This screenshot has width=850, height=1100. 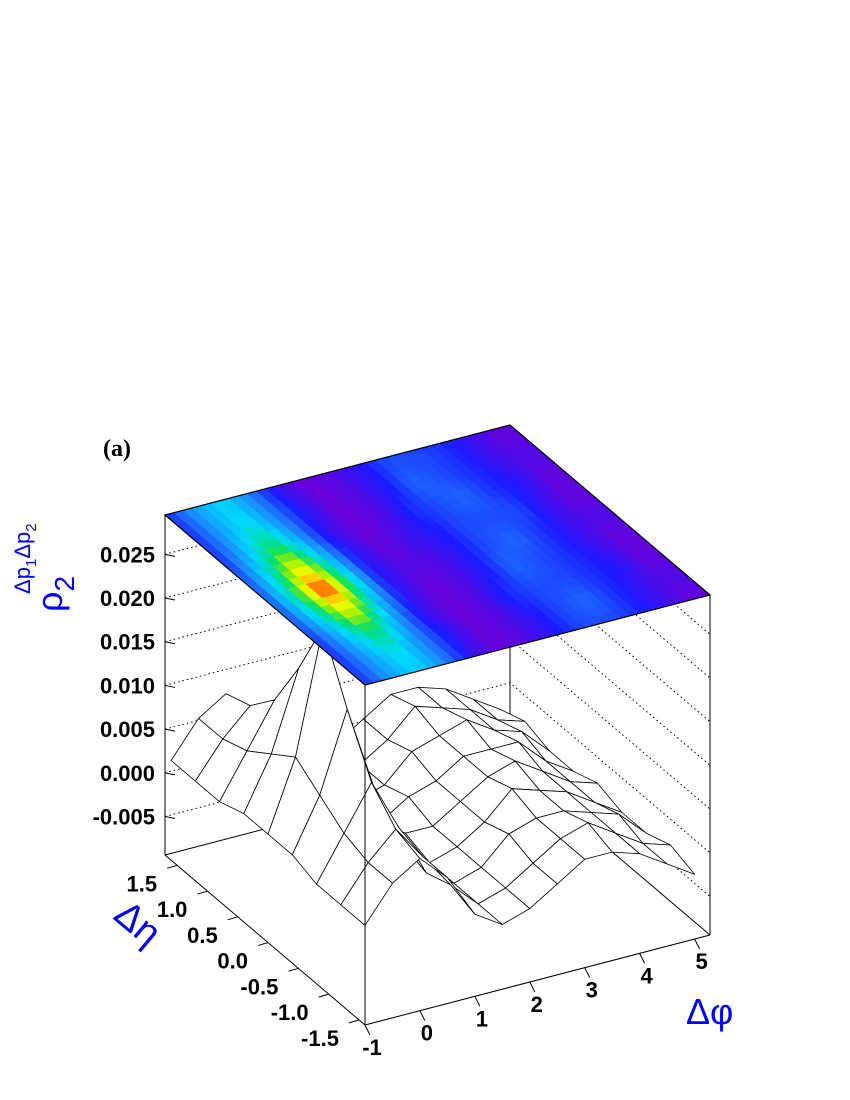 I want to click on z-title-sup: 2, so click(x=31, y=527).